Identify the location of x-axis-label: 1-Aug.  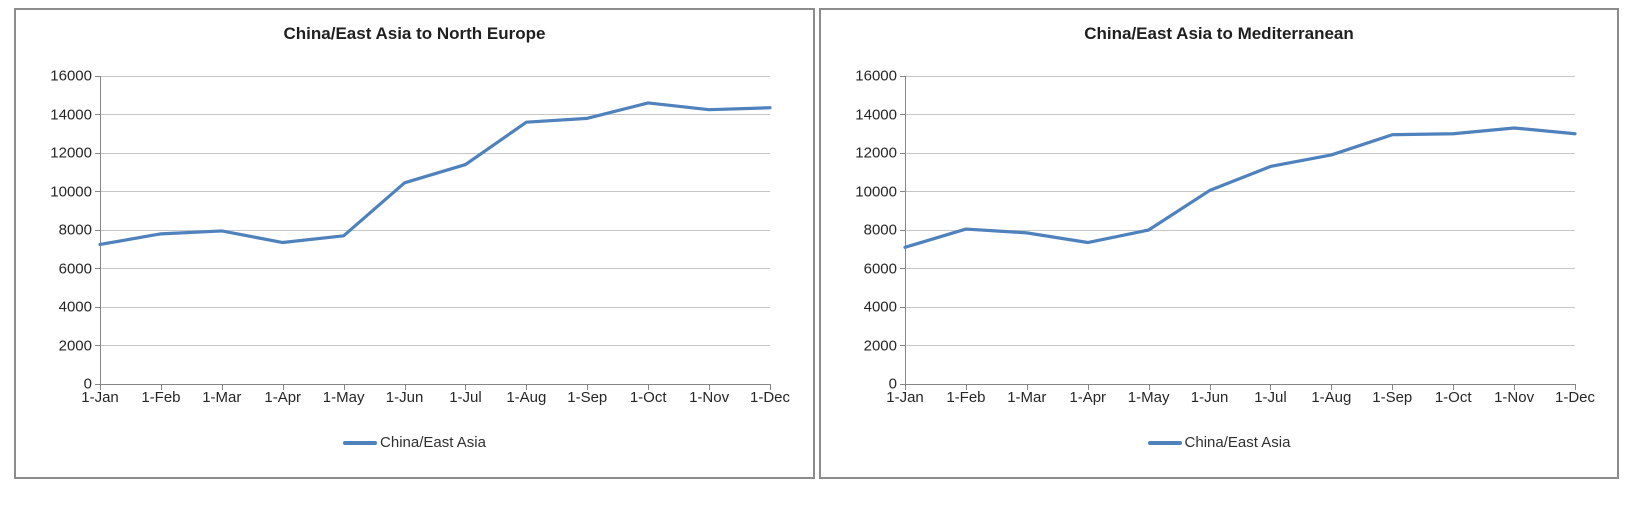
(526, 397).